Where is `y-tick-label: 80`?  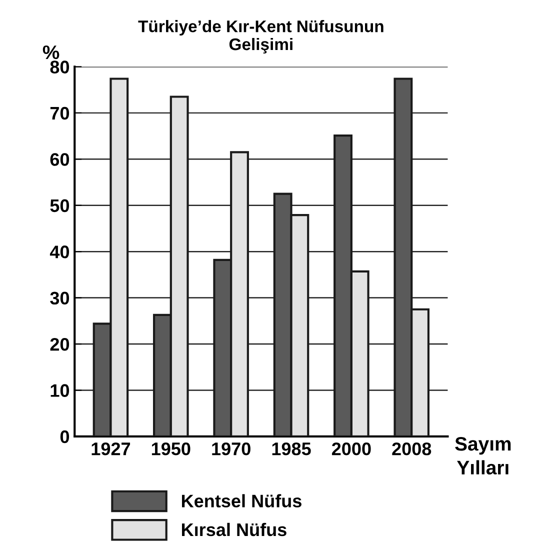 y-tick-label: 80 is located at coordinates (60, 67).